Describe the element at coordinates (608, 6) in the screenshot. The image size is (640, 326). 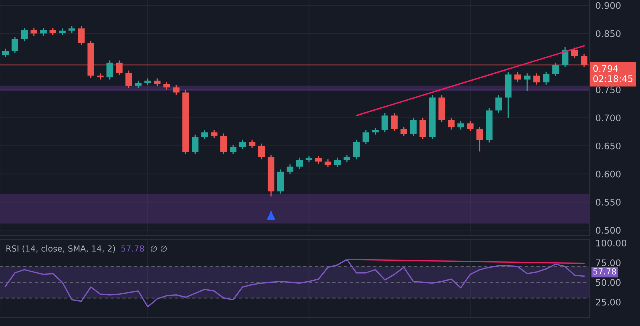
I see `y-tick-label: 0.900` at that location.